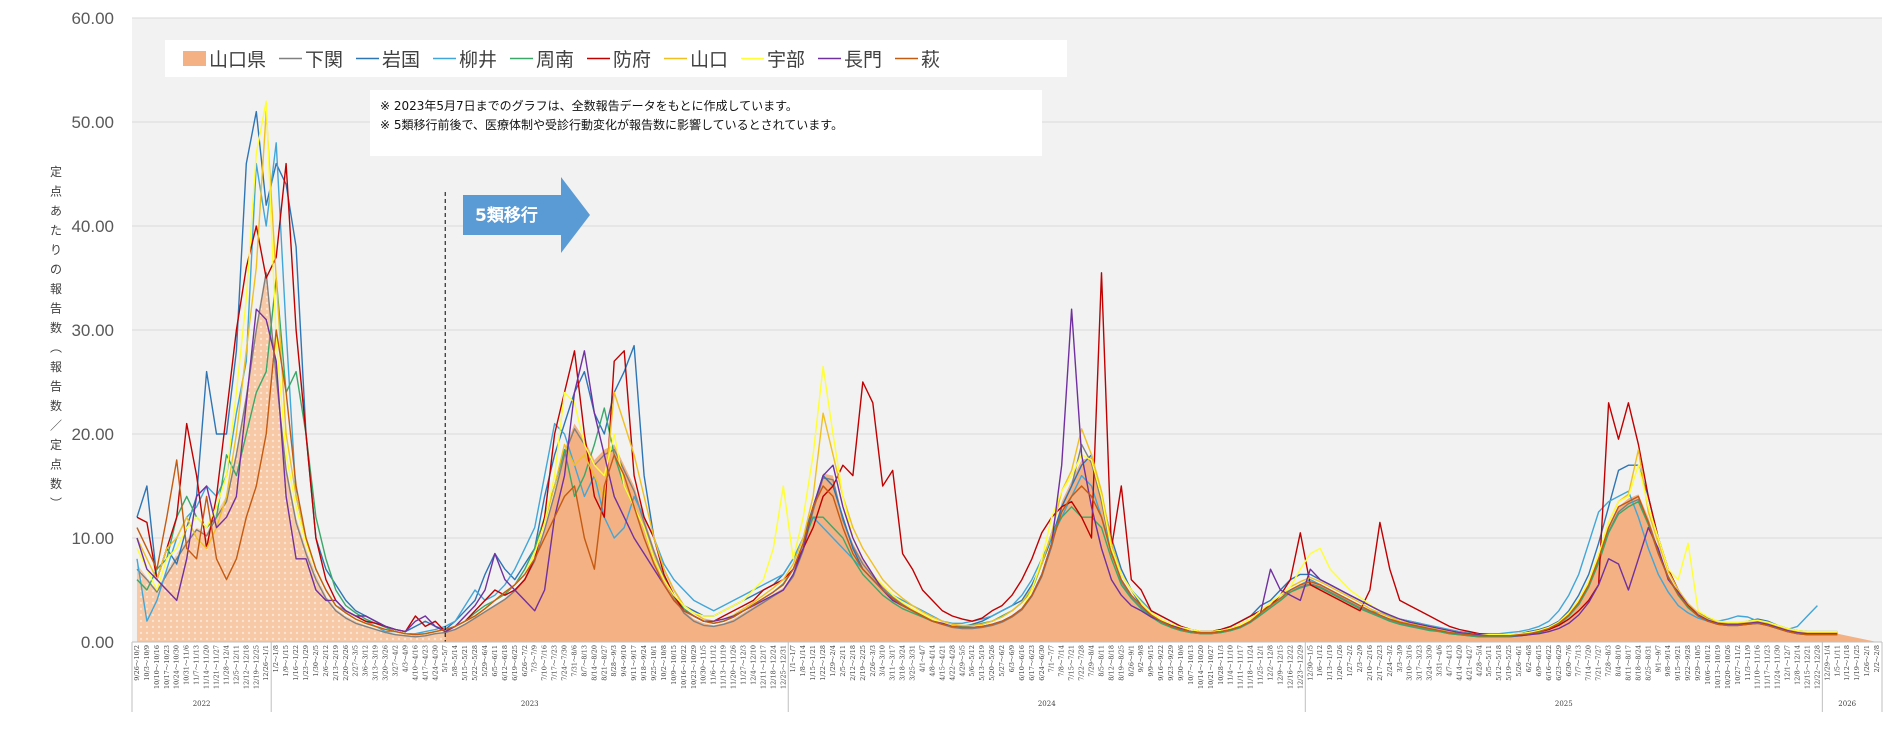  I want to click on x-tick-label: 1/13～1/19, so click(1330, 663).